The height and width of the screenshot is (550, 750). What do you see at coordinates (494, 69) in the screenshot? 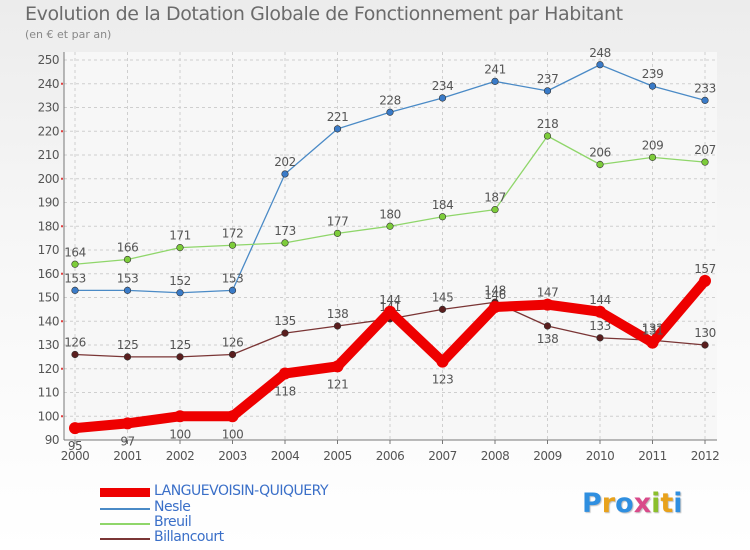
I see `data-label: 241` at bounding box center [494, 69].